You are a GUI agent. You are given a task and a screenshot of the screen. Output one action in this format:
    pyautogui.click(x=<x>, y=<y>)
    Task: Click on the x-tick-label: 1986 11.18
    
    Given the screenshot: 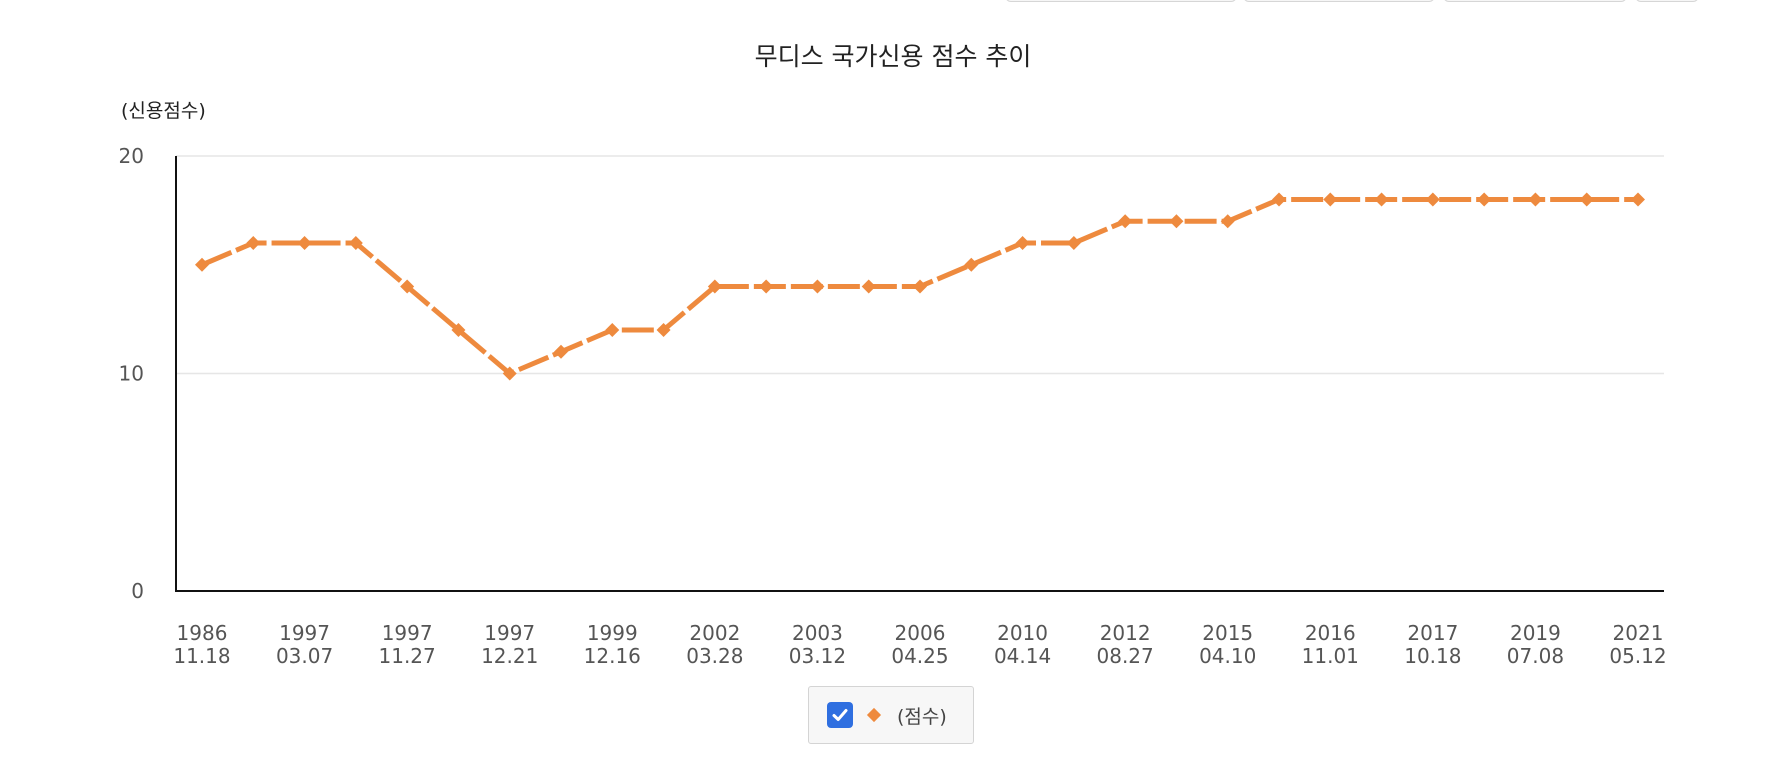 What is the action you would take?
    pyautogui.click(x=201, y=644)
    